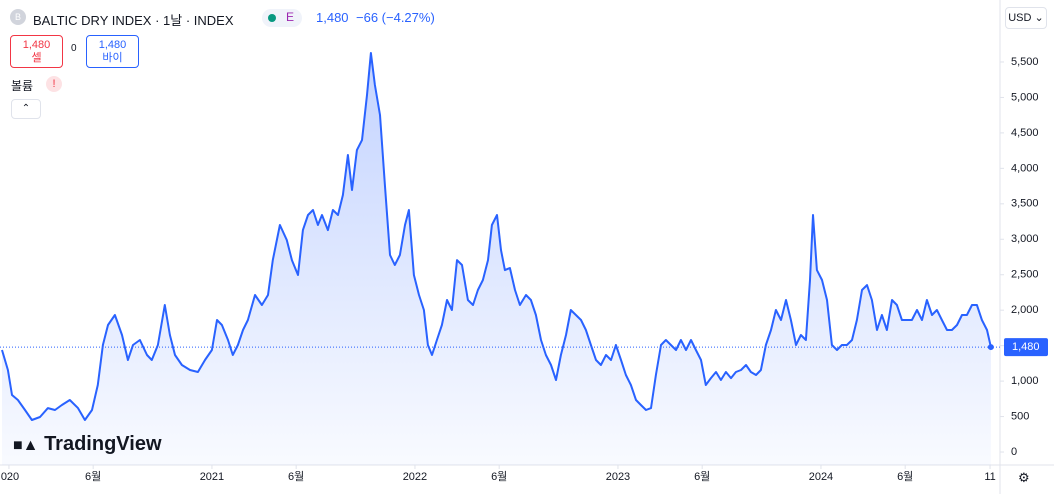  Describe the element at coordinates (1014, 452) in the screenshot. I see `y-tick-label: 0` at that location.